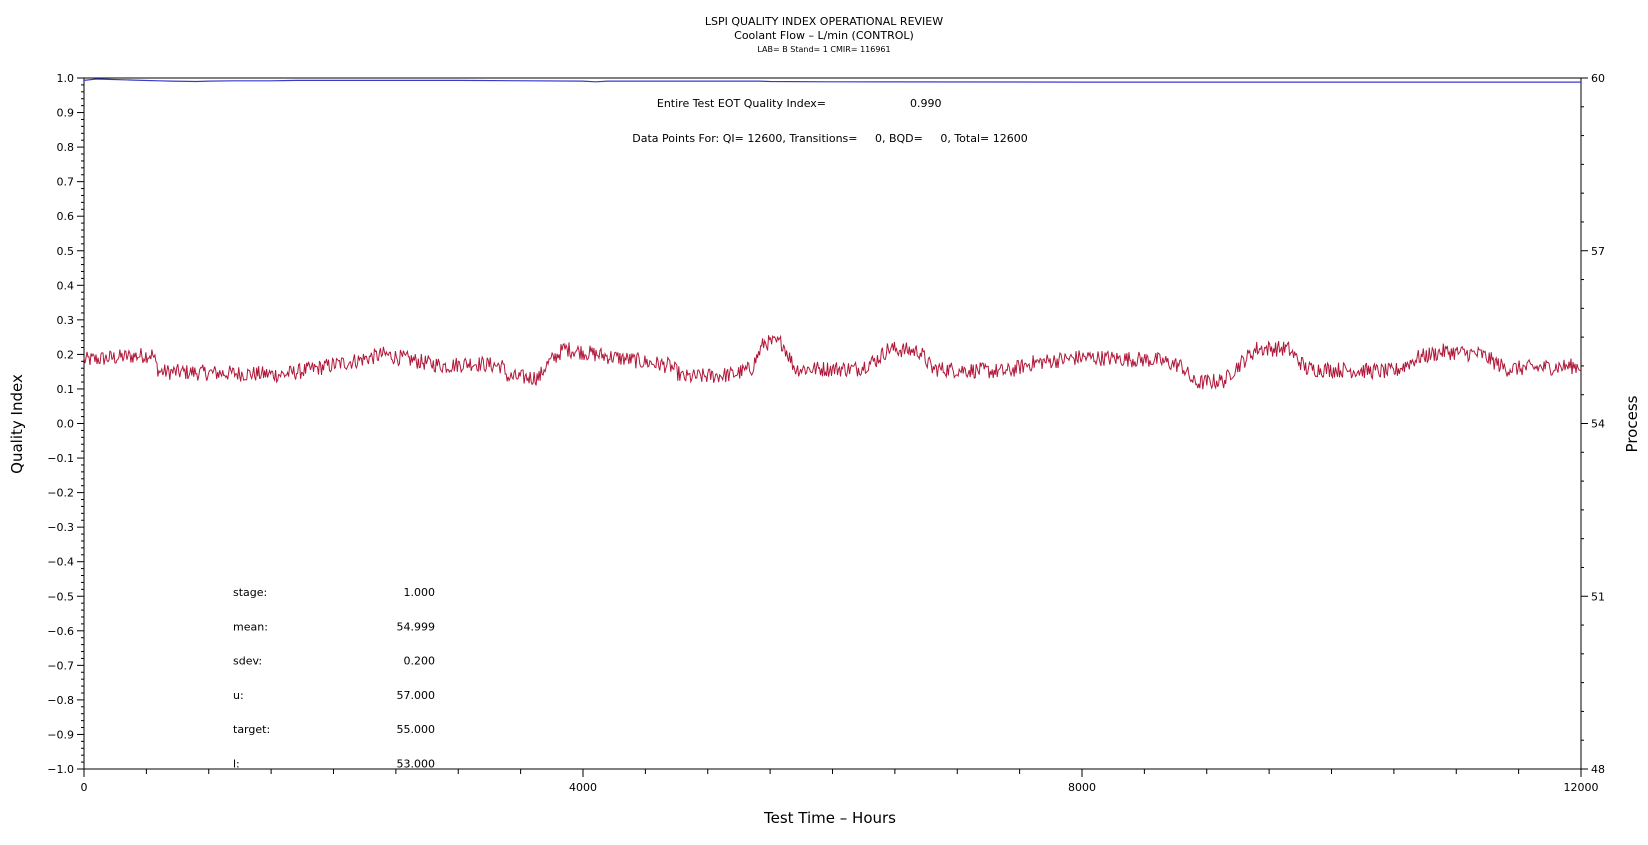 The width and height of the screenshot is (1648, 845). I want to click on y-left-tick-label: 0.0, so click(66, 424).